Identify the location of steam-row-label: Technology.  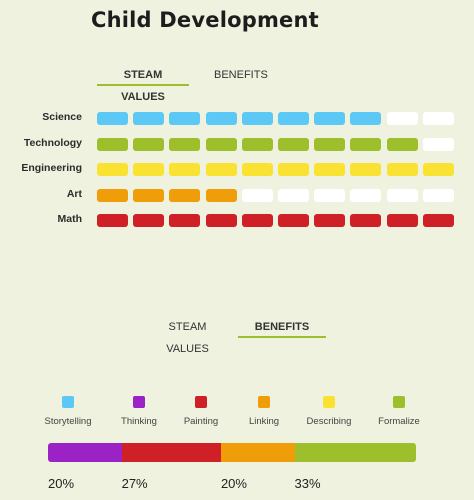
(52, 142).